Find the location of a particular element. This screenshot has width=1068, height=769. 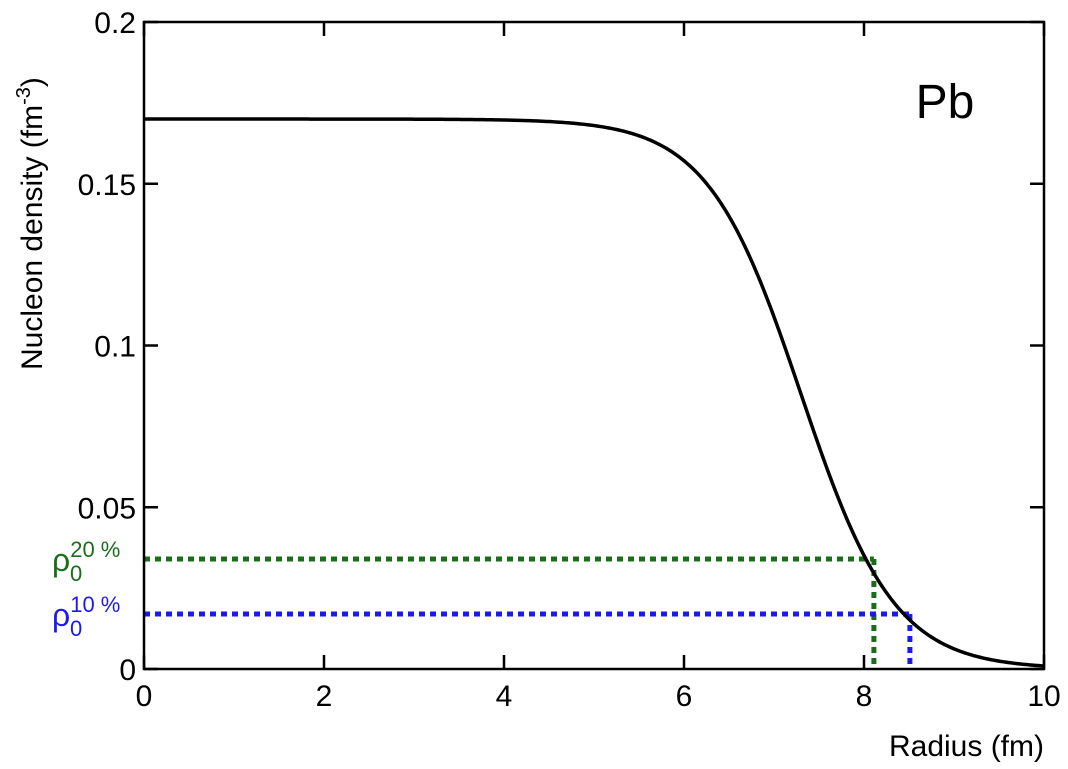

y-tick-label: 0.05 is located at coordinates (107, 508).